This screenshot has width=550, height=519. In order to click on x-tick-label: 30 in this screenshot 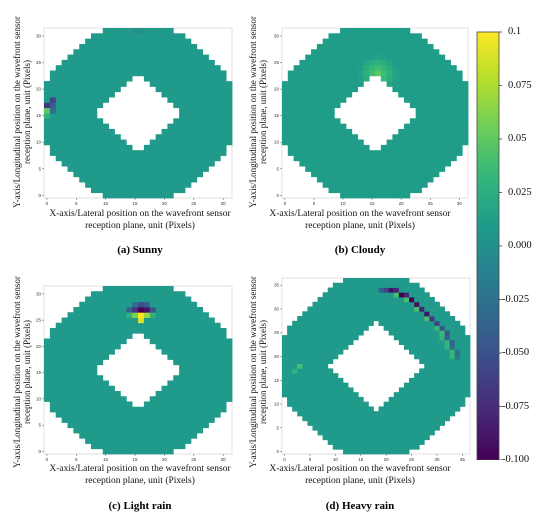, I will do `click(224, 459)`.